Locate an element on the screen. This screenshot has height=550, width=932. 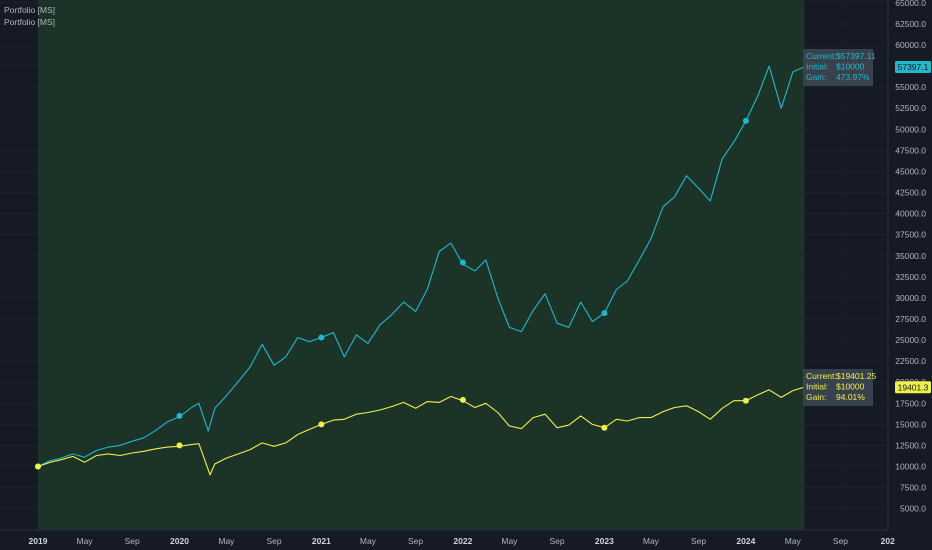
x-tick-label: 2023 is located at coordinates (604, 541).